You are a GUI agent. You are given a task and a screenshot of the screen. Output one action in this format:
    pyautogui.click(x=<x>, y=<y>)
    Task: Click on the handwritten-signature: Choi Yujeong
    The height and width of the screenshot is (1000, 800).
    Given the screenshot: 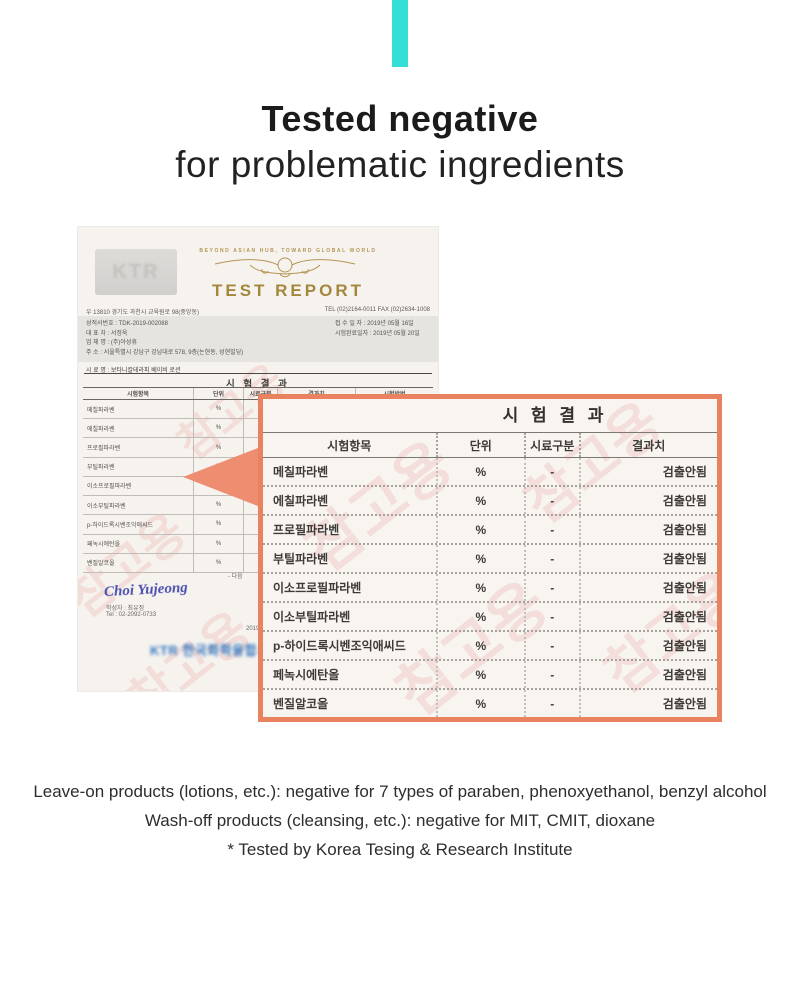 What is the action you would take?
    pyautogui.click(x=146, y=590)
    